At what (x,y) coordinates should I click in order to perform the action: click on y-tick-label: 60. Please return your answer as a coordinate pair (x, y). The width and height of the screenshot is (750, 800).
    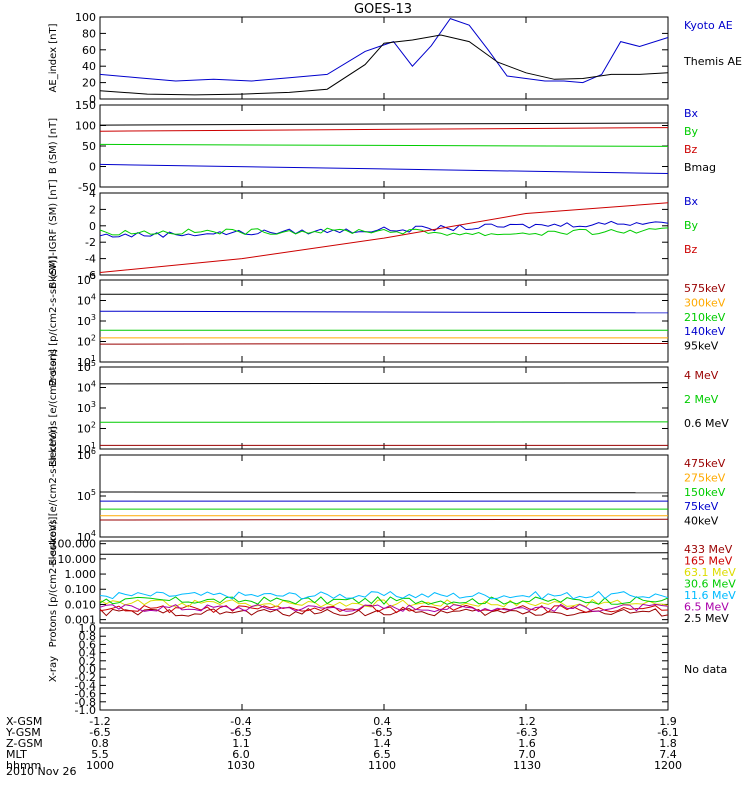
    Looking at the image, I should click on (89, 50).